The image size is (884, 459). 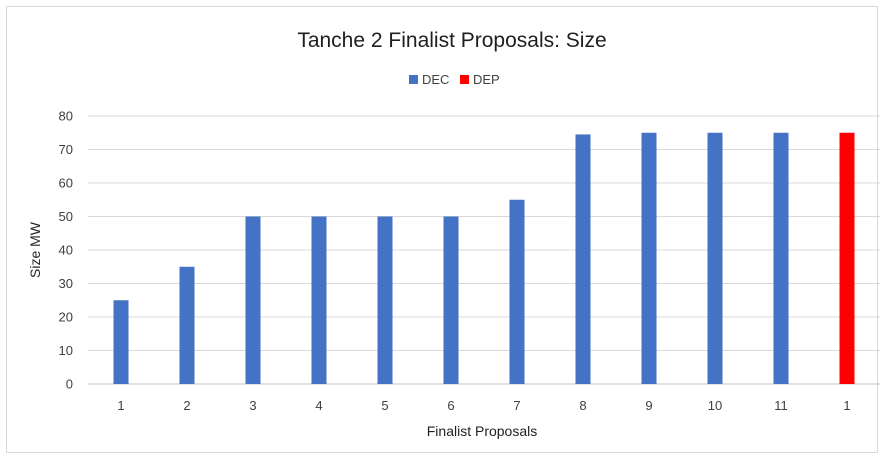 I want to click on x-tick-label: 9, so click(x=648, y=405).